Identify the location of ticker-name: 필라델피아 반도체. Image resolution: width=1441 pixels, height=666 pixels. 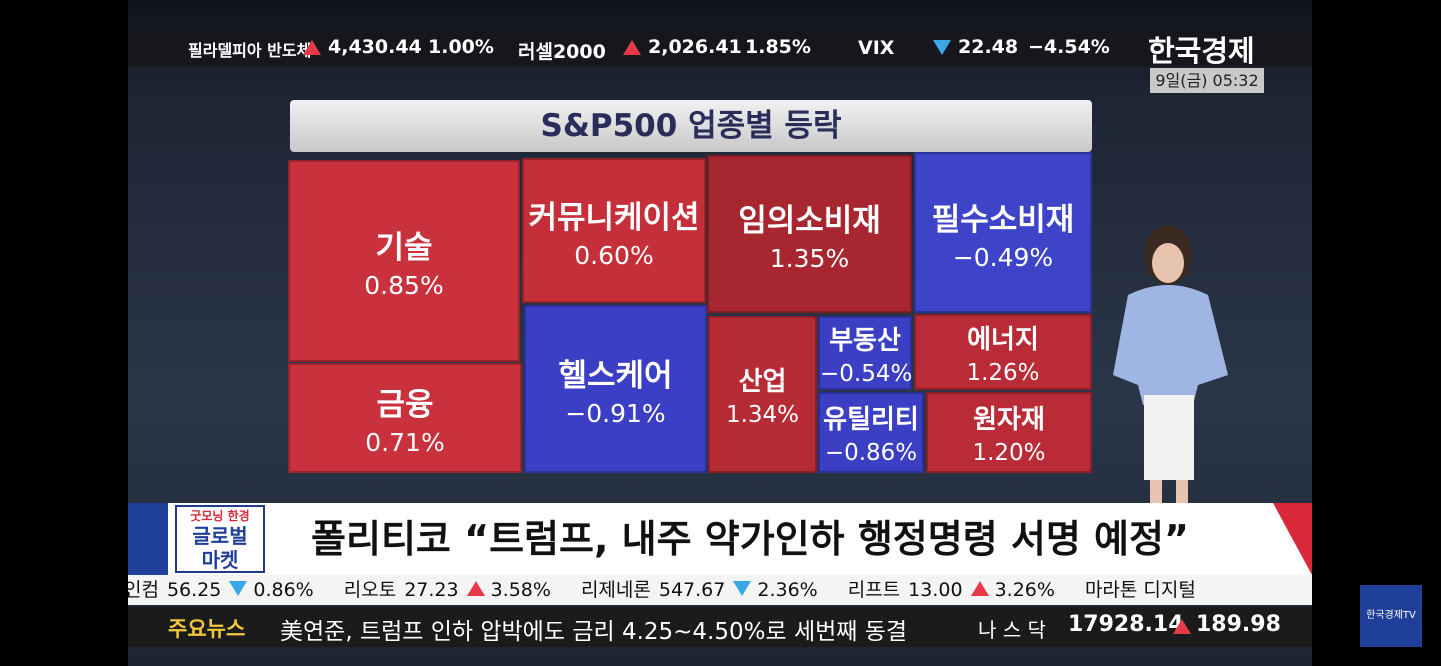
(250, 50).